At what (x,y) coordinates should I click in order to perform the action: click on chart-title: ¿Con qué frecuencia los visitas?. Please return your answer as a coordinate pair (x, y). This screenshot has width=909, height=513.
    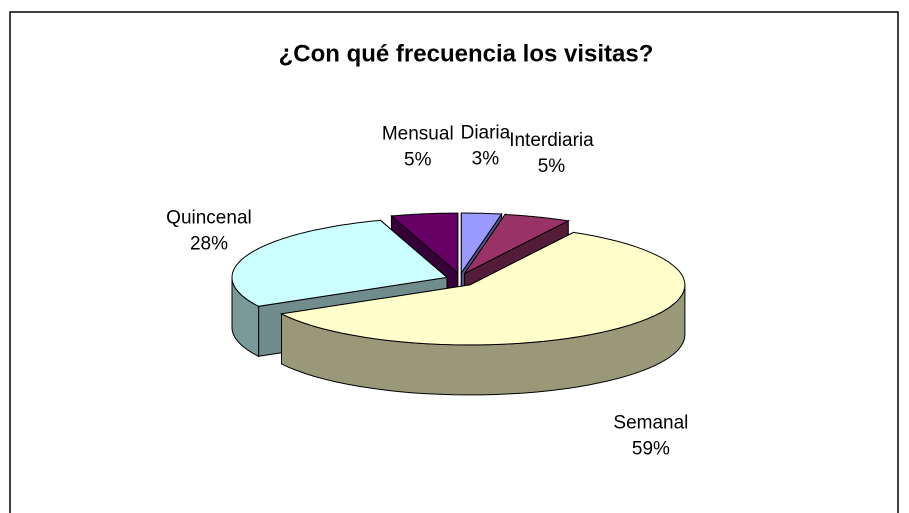
    Looking at the image, I should click on (466, 53).